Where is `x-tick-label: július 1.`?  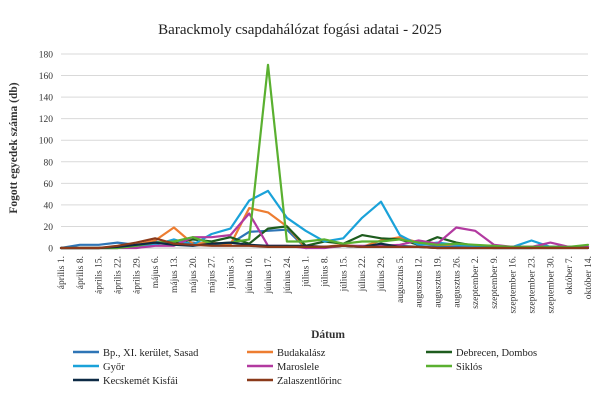
x-tick-label: július 1. is located at coordinates (307, 272).